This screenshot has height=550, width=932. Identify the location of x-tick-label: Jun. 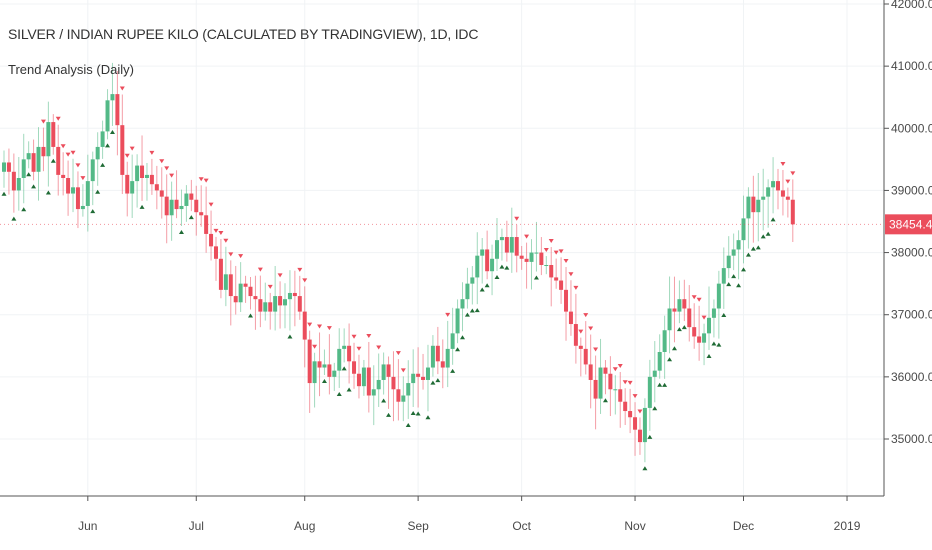
(87, 526).